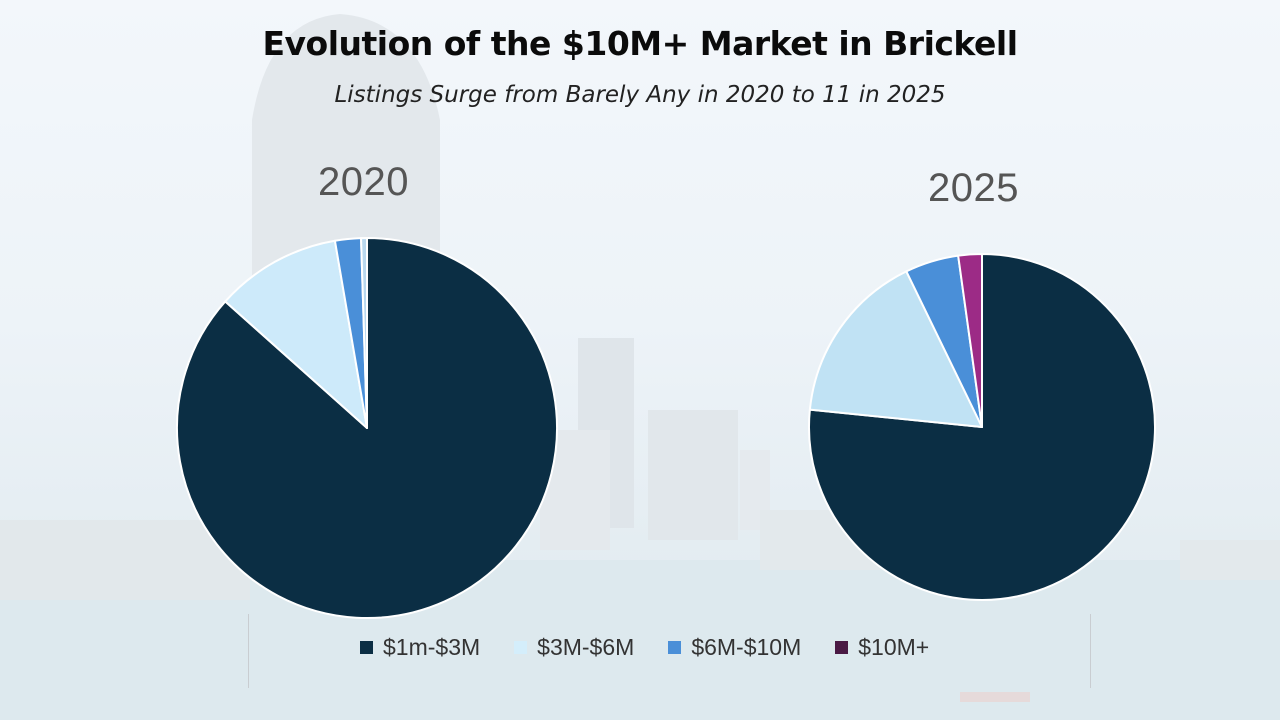 This screenshot has width=1280, height=720. I want to click on legend-item-1m-3m: $1m-$3M, so click(420, 647).